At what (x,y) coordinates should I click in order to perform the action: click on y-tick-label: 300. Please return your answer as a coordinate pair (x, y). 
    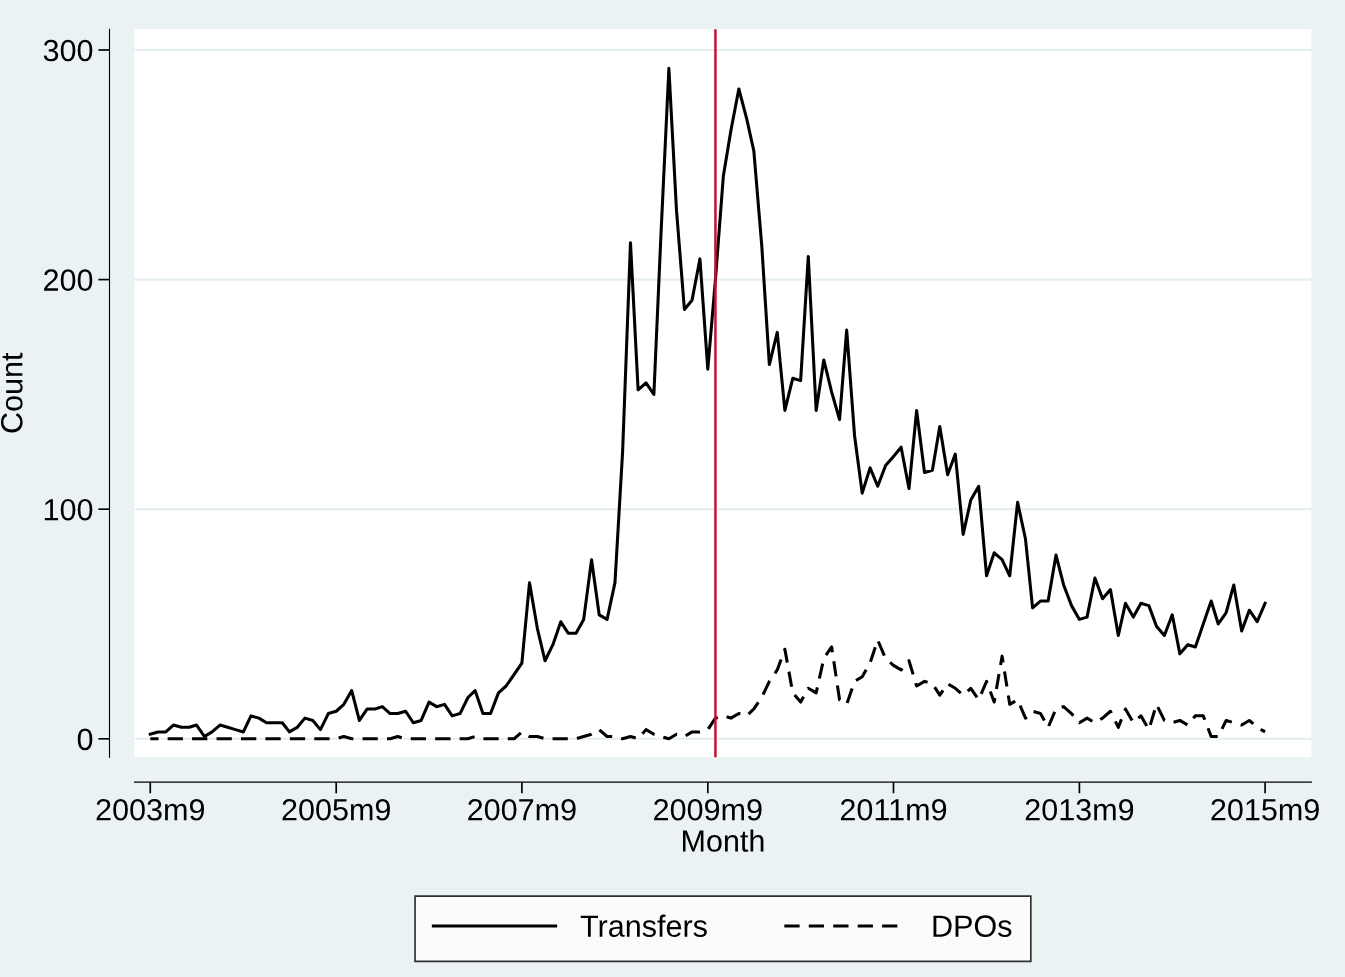
    Looking at the image, I should click on (68, 50).